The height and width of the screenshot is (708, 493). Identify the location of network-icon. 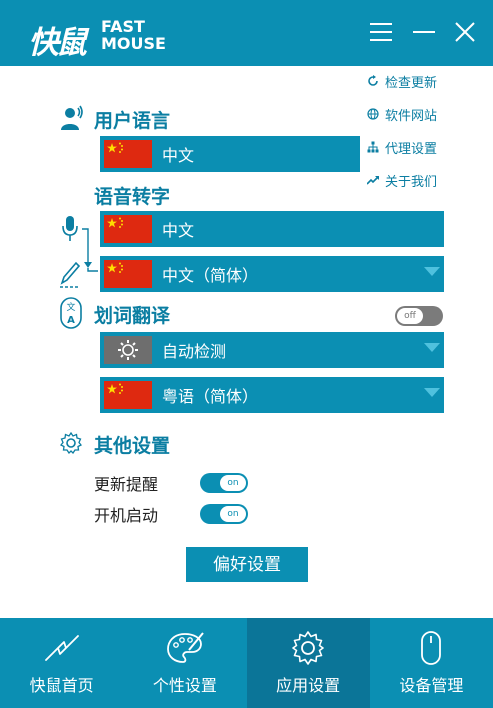
(373, 147).